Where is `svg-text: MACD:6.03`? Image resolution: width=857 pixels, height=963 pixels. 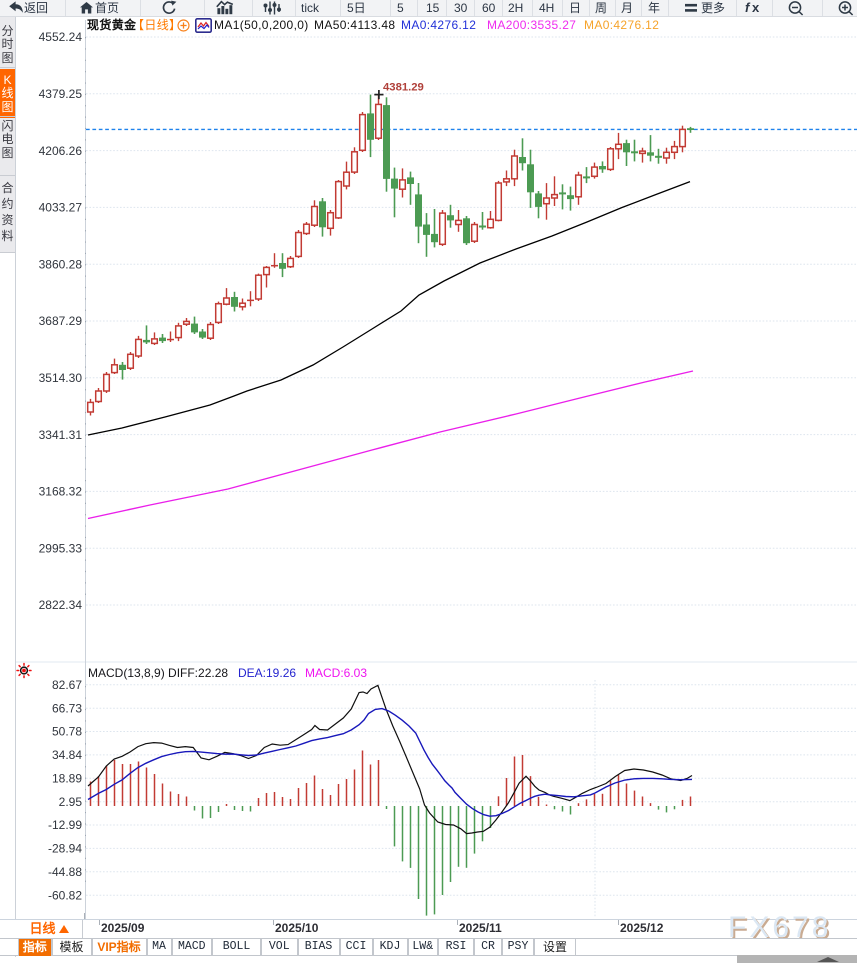
svg-text: MACD:6.03 is located at coordinates (336, 673).